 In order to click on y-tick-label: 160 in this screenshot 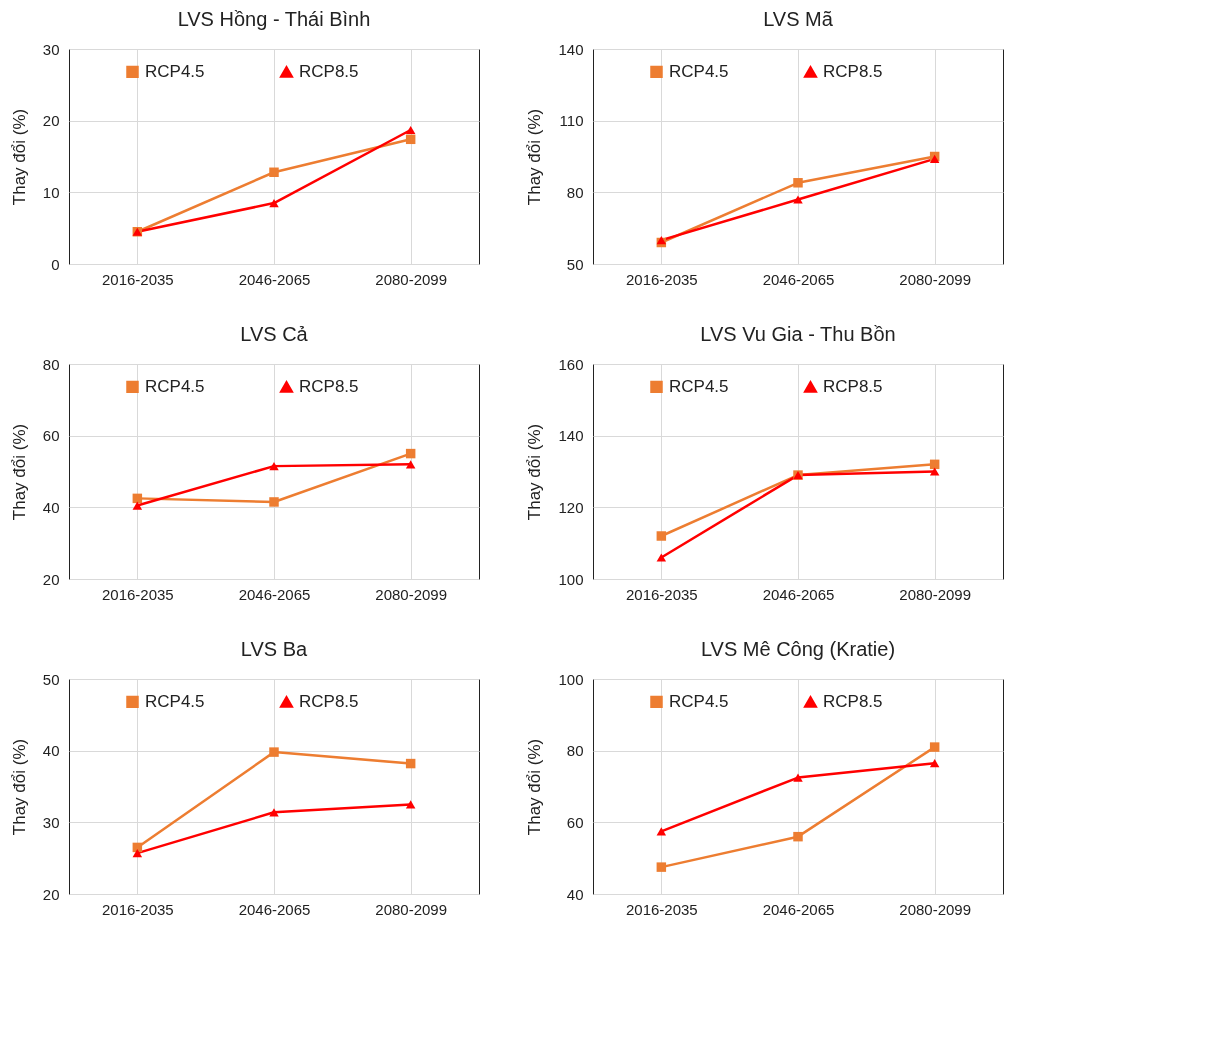, I will do `click(571, 364)`.